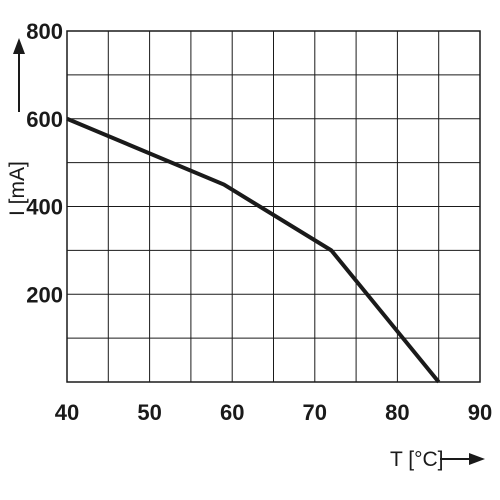  Describe the element at coordinates (273, 412) in the screenshot. I see `x-tick-labels: 40 50 60 70 80 90` at that location.